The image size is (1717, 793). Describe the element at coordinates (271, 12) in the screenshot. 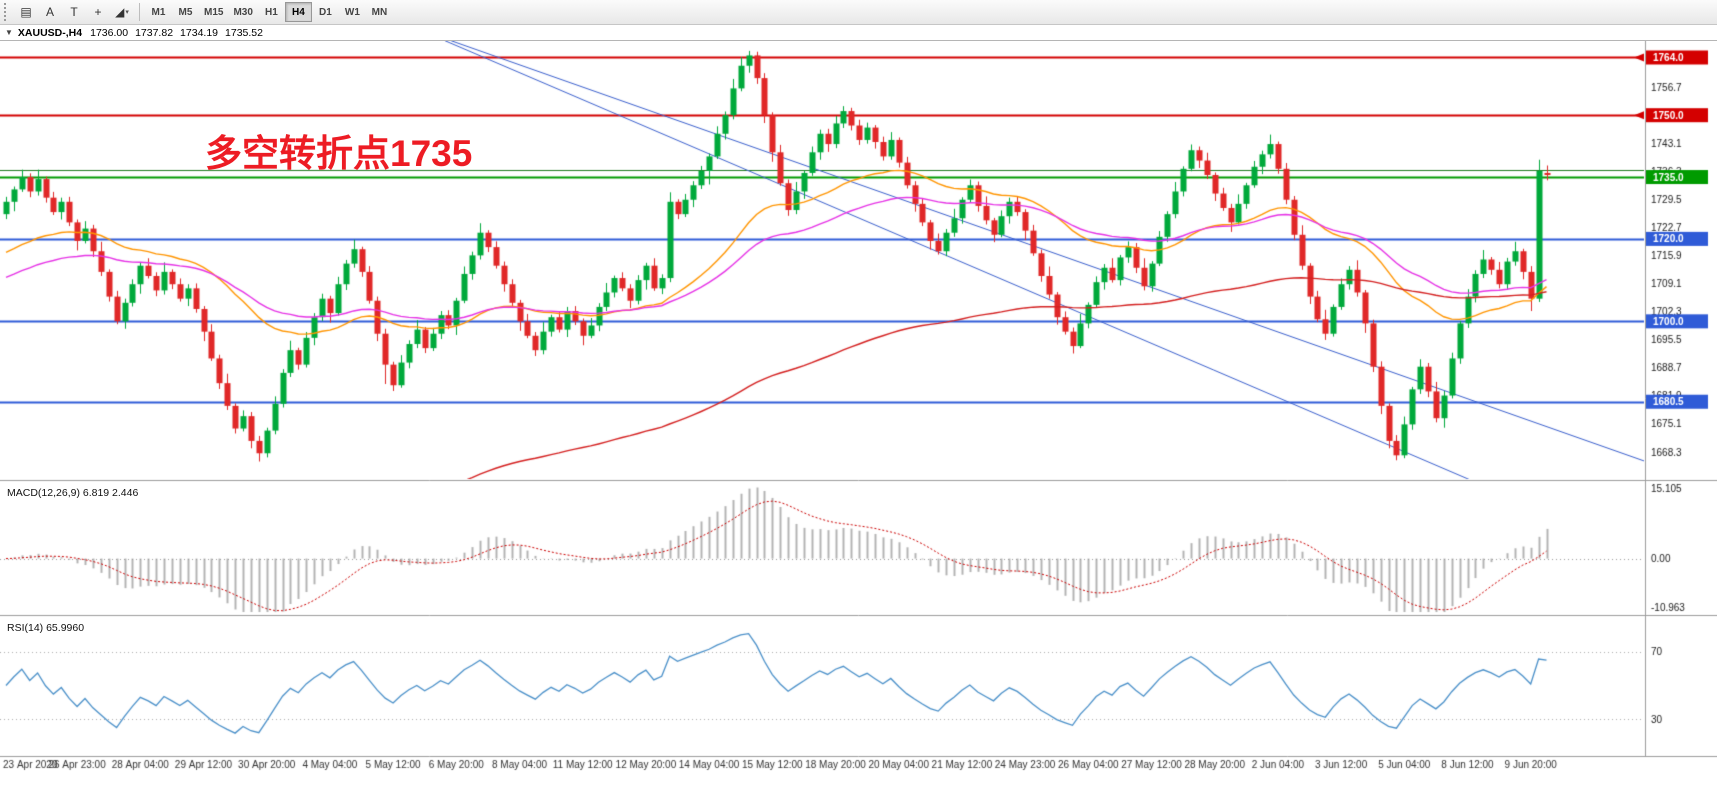

I see `timeframe-h1: H1` at that location.